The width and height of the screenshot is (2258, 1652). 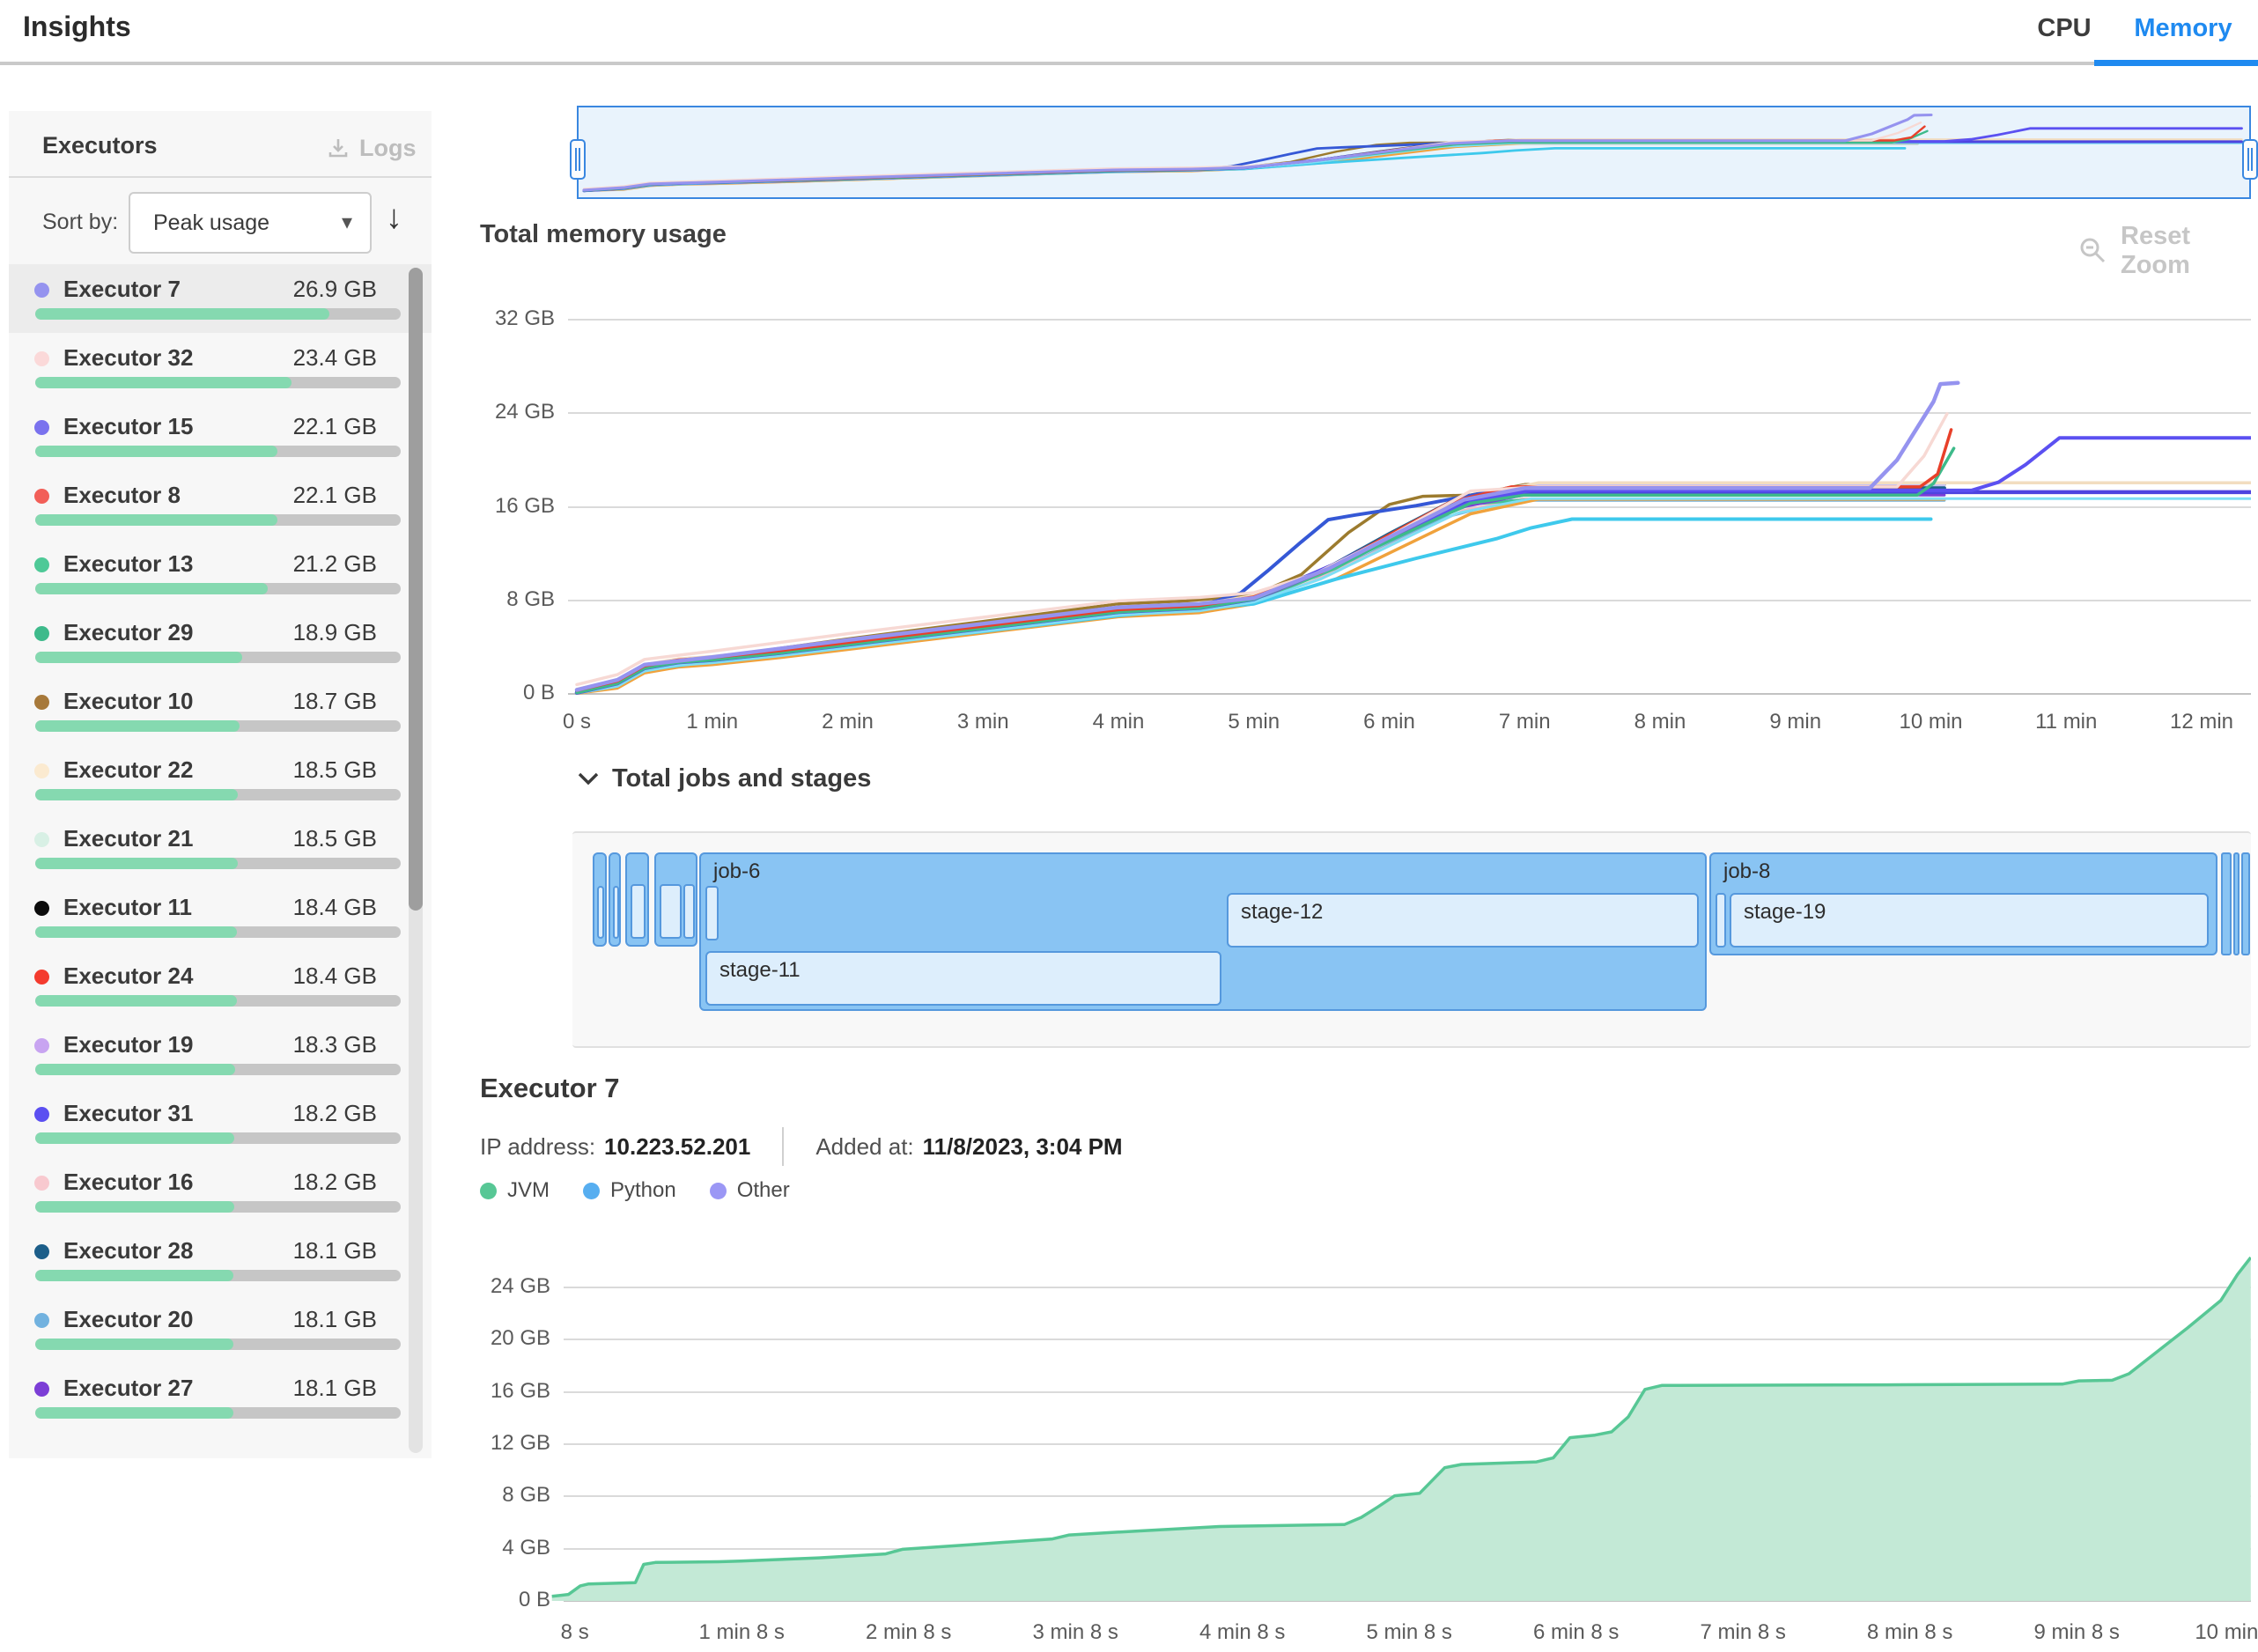 What do you see at coordinates (1743, 1632) in the screenshot?
I see `x-axis-tick: 7 min 8 s` at bounding box center [1743, 1632].